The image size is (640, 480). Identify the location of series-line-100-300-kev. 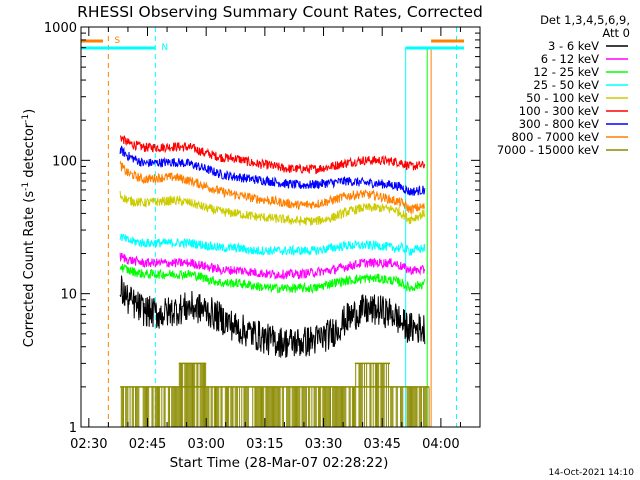
(272, 155).